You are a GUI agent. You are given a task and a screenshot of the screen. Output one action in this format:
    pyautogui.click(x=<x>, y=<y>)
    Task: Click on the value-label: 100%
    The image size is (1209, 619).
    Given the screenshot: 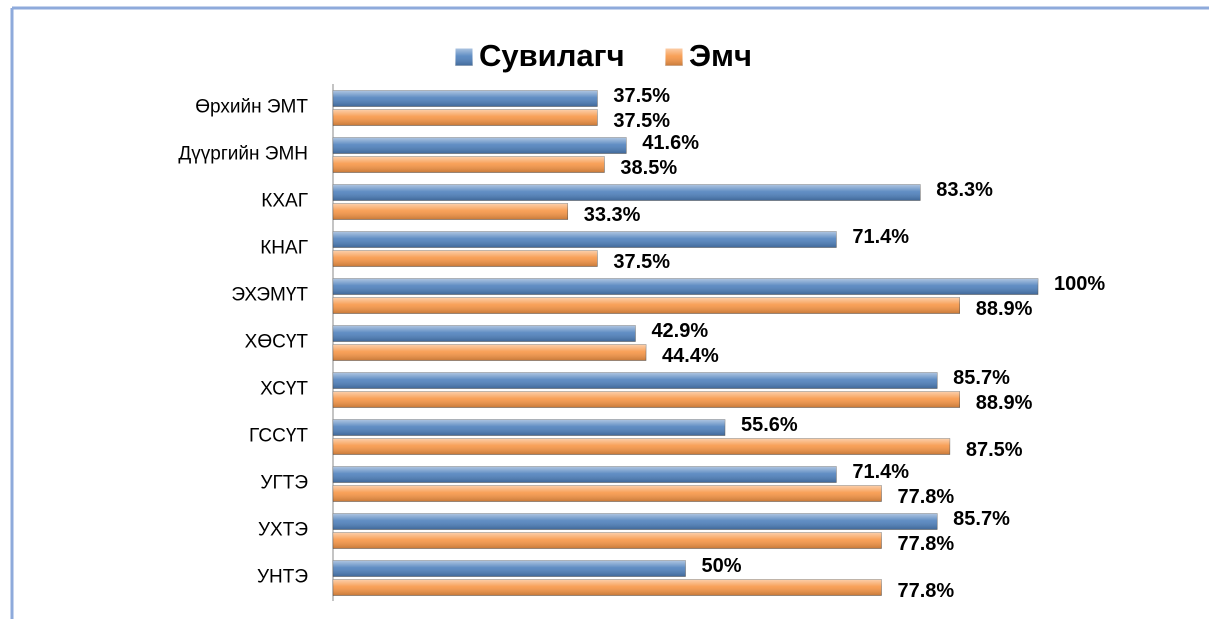 What is the action you would take?
    pyautogui.click(x=1079, y=284)
    